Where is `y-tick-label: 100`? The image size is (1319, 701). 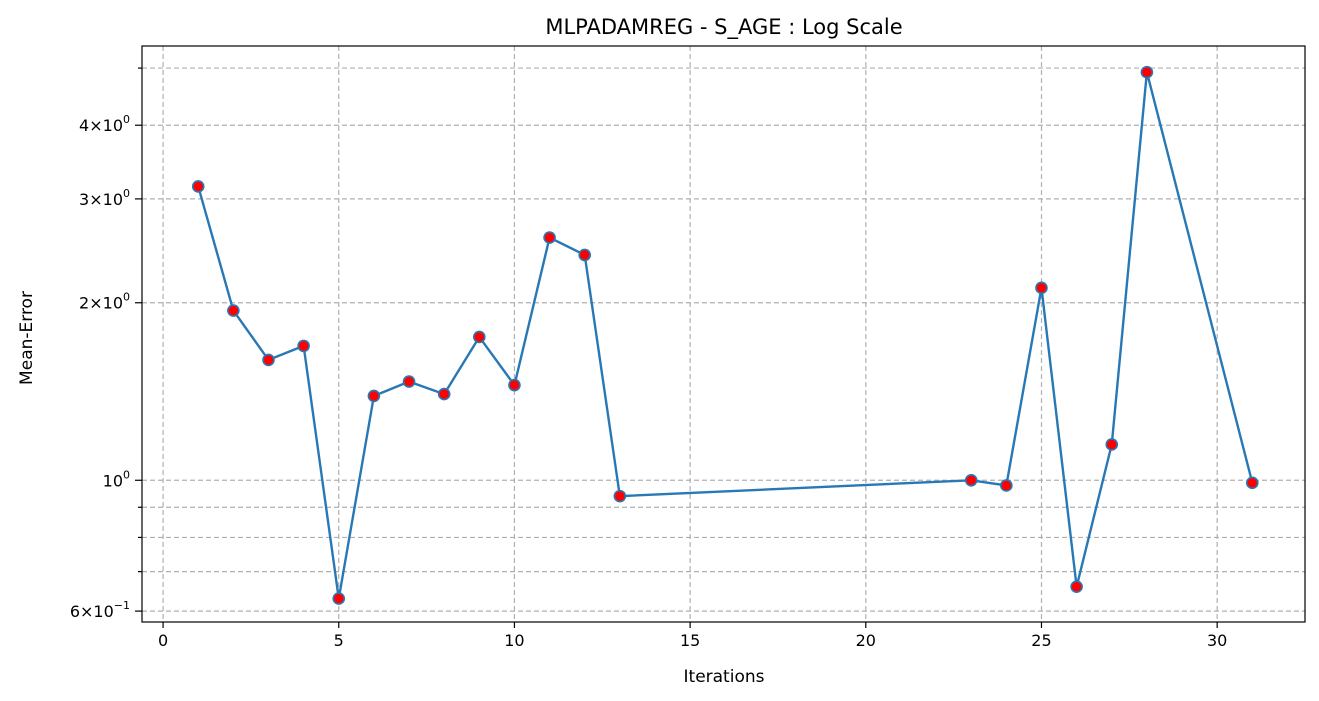
y-tick-label: 100 is located at coordinates (116, 479).